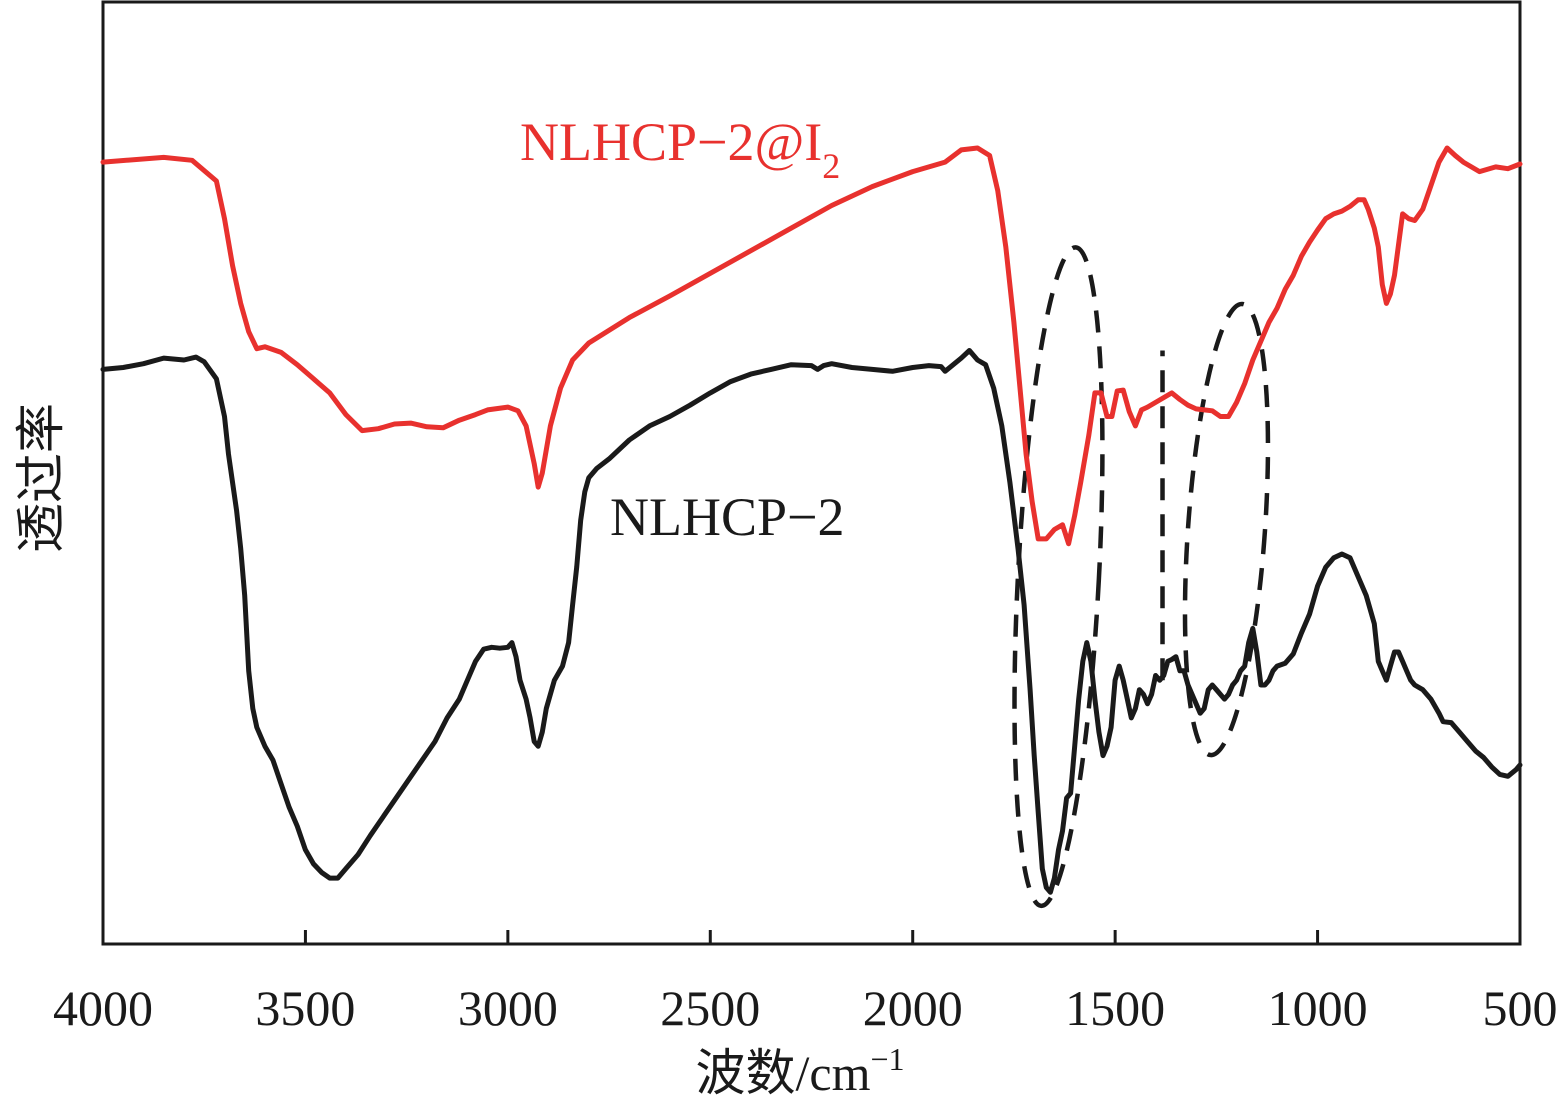 The width and height of the screenshot is (1563, 1108). I want to click on x-tick-label-3500: 3500, so click(305, 1008).